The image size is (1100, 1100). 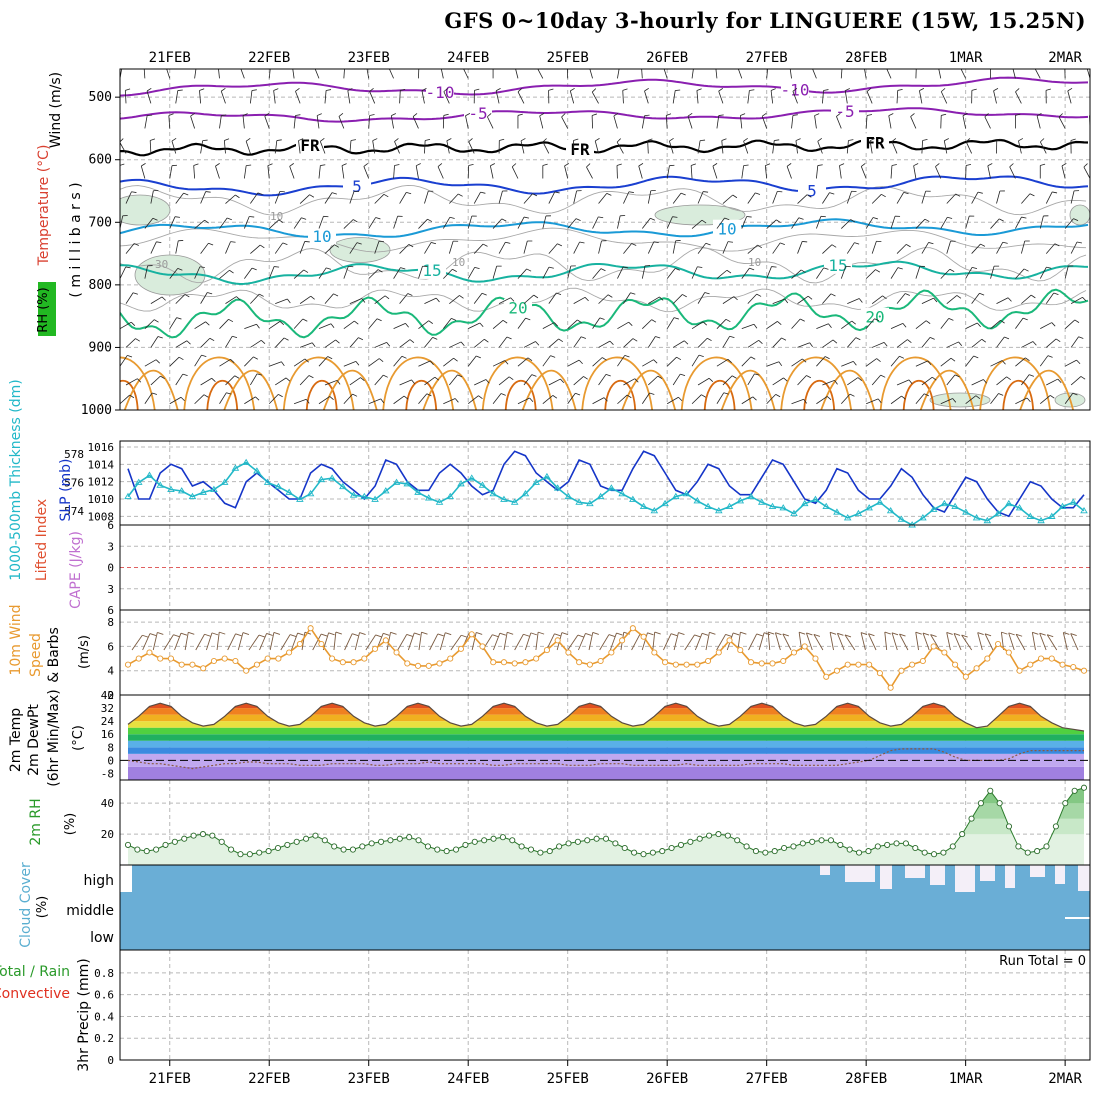 I want to click on axis-label-barbs: & Barbs, so click(x=54, y=655).